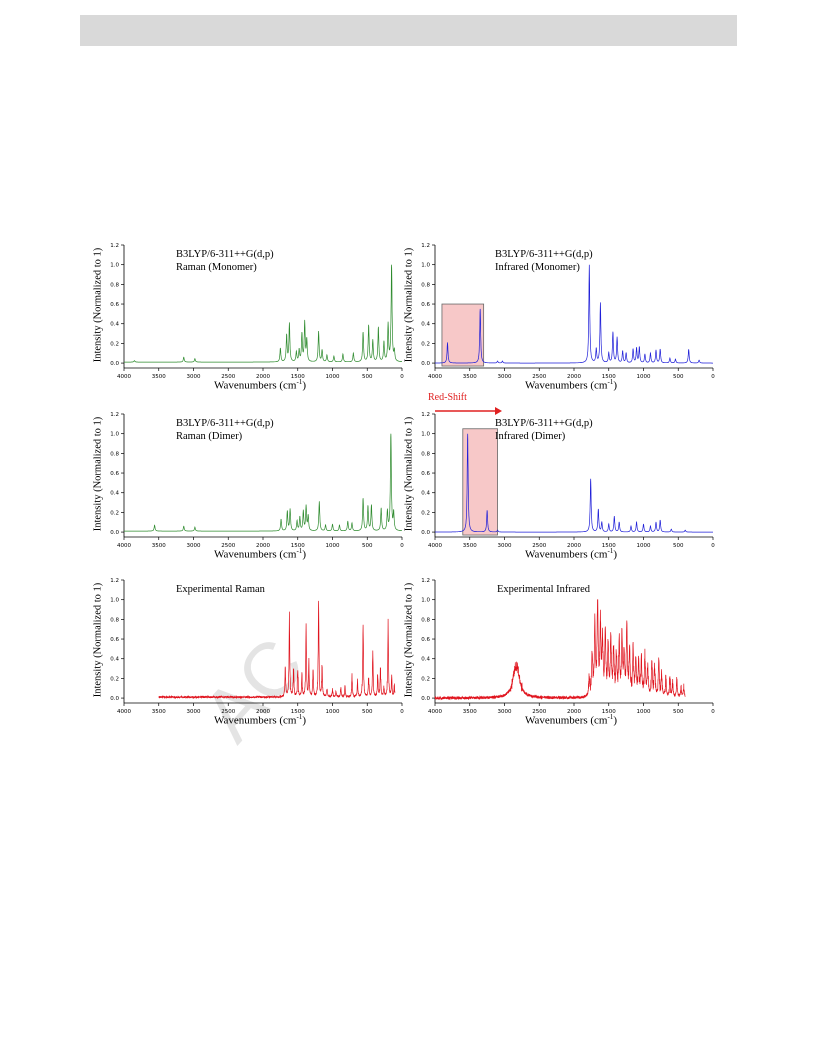 The image size is (816, 1056). What do you see at coordinates (225, 430) in the screenshot?
I see `panel-title: B3LYP/6-311++G(d,p) Raman (Dimer)` at bounding box center [225, 430].